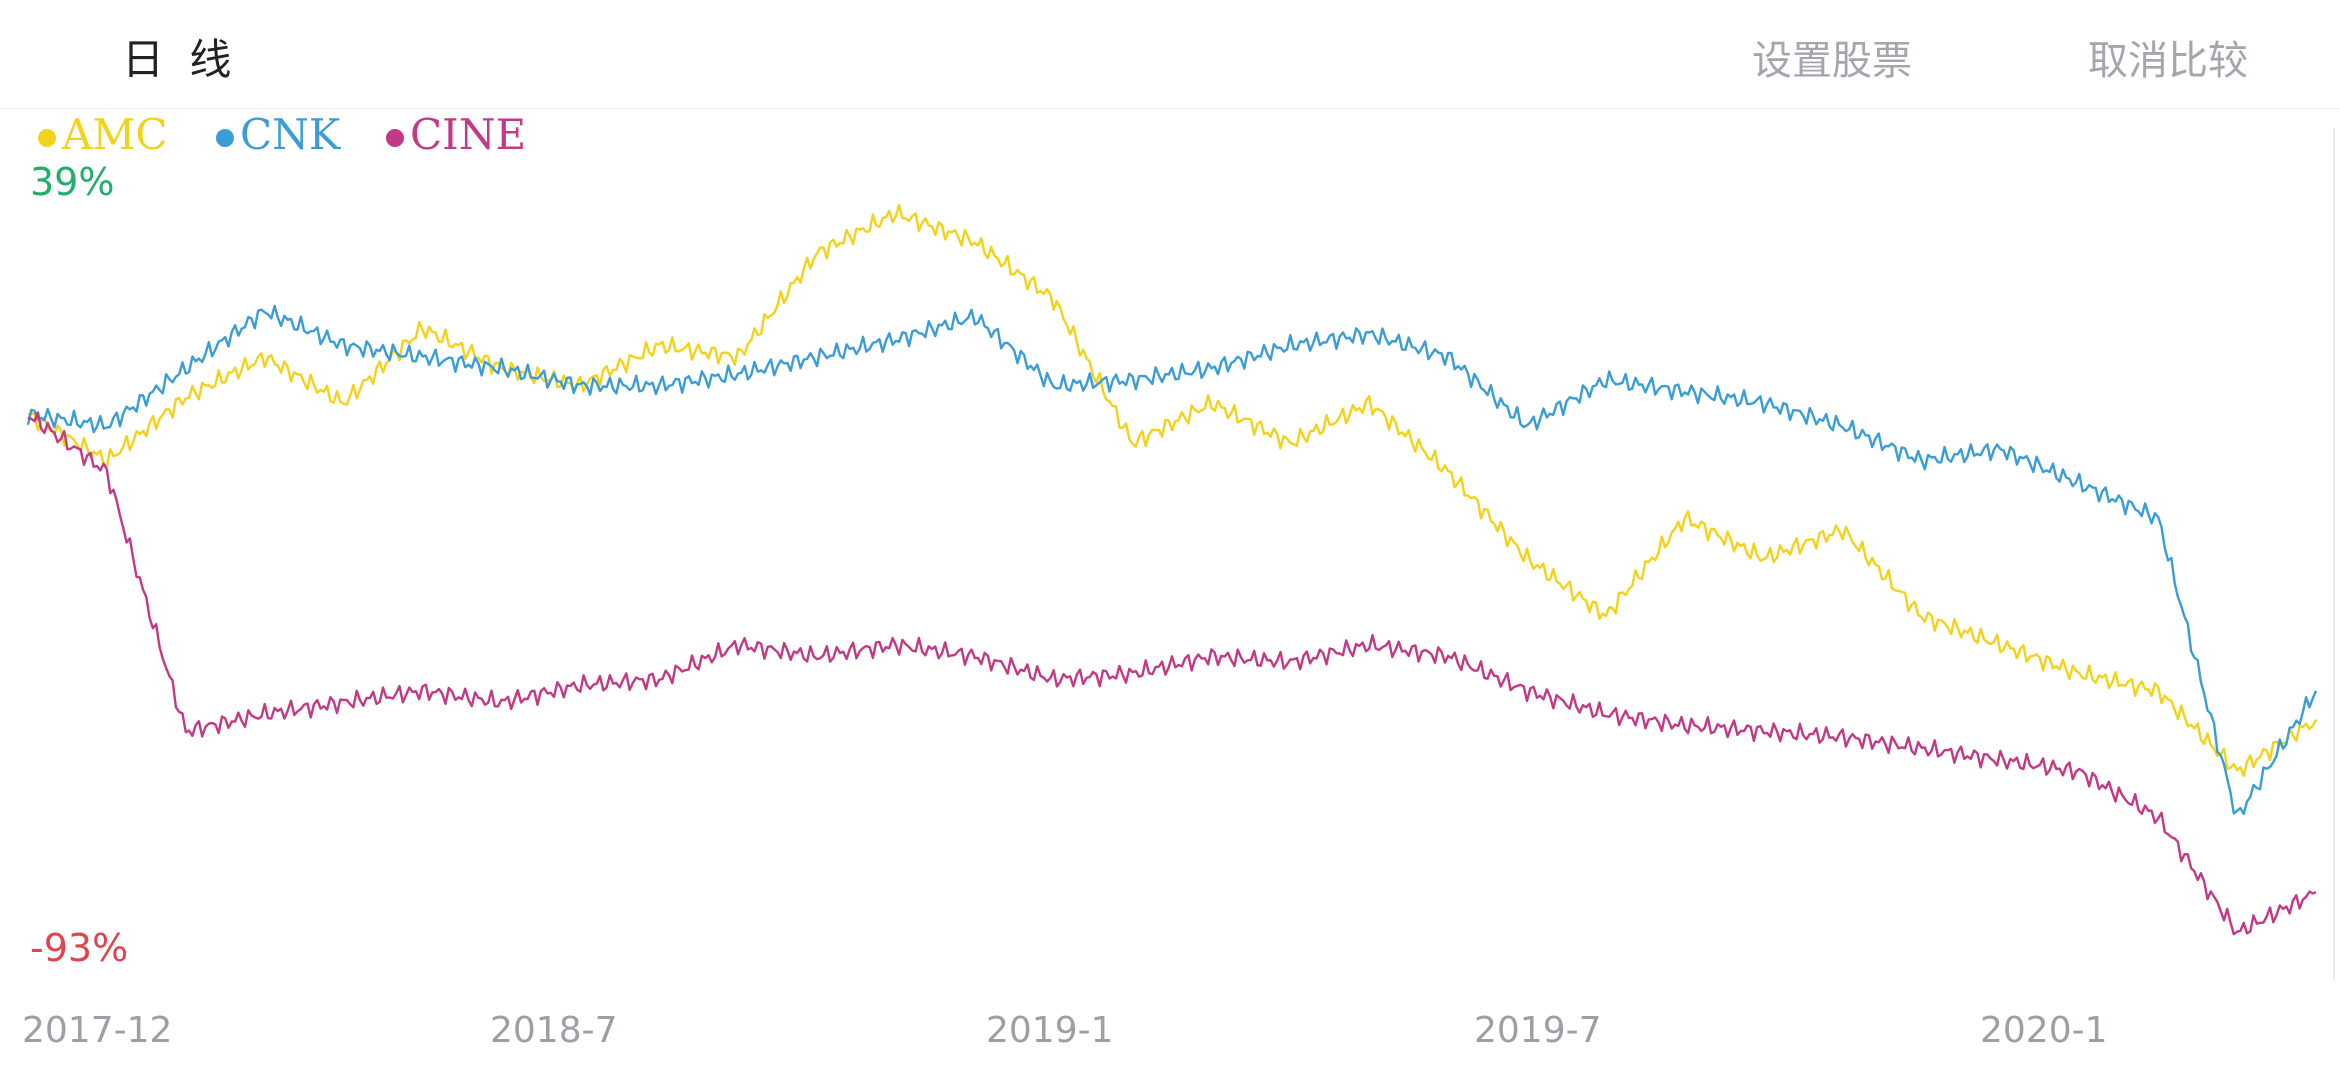 Image resolution: width=2340 pixels, height=1080 pixels. Describe the element at coordinates (2044, 1030) in the screenshot. I see `x-tick-label: 2020-1` at that location.